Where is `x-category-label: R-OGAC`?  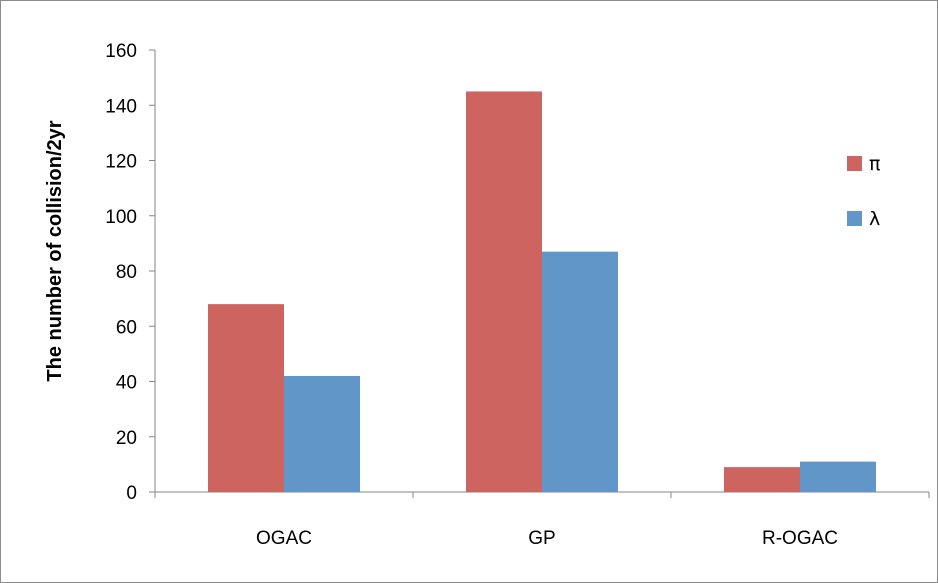
x-category-label: R-OGAC is located at coordinates (800, 538).